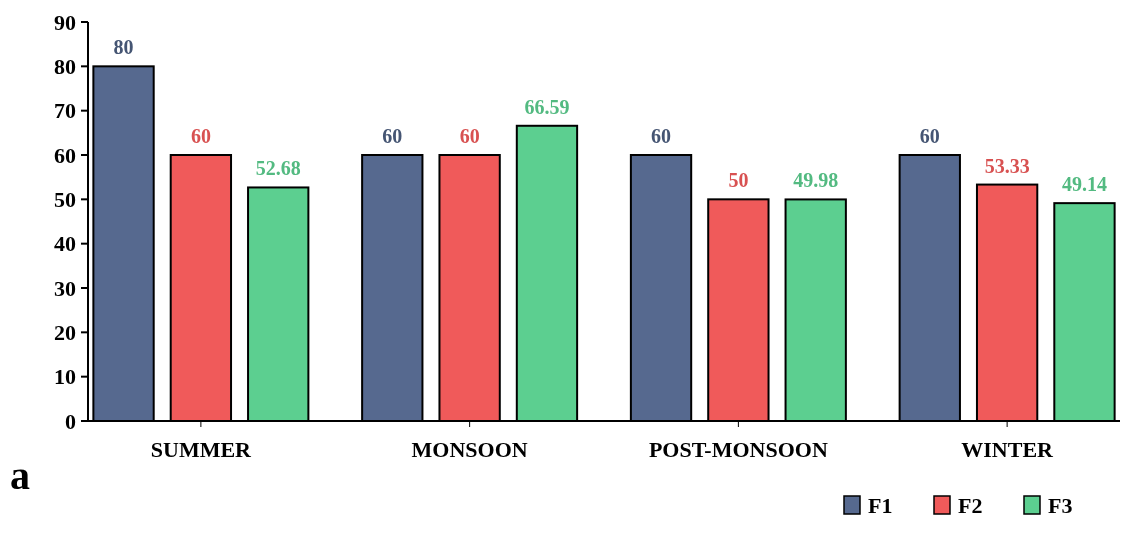 This screenshot has height=535, width=1132. What do you see at coordinates (1008, 449) in the screenshot?
I see `x-tick-label: WINTER` at bounding box center [1008, 449].